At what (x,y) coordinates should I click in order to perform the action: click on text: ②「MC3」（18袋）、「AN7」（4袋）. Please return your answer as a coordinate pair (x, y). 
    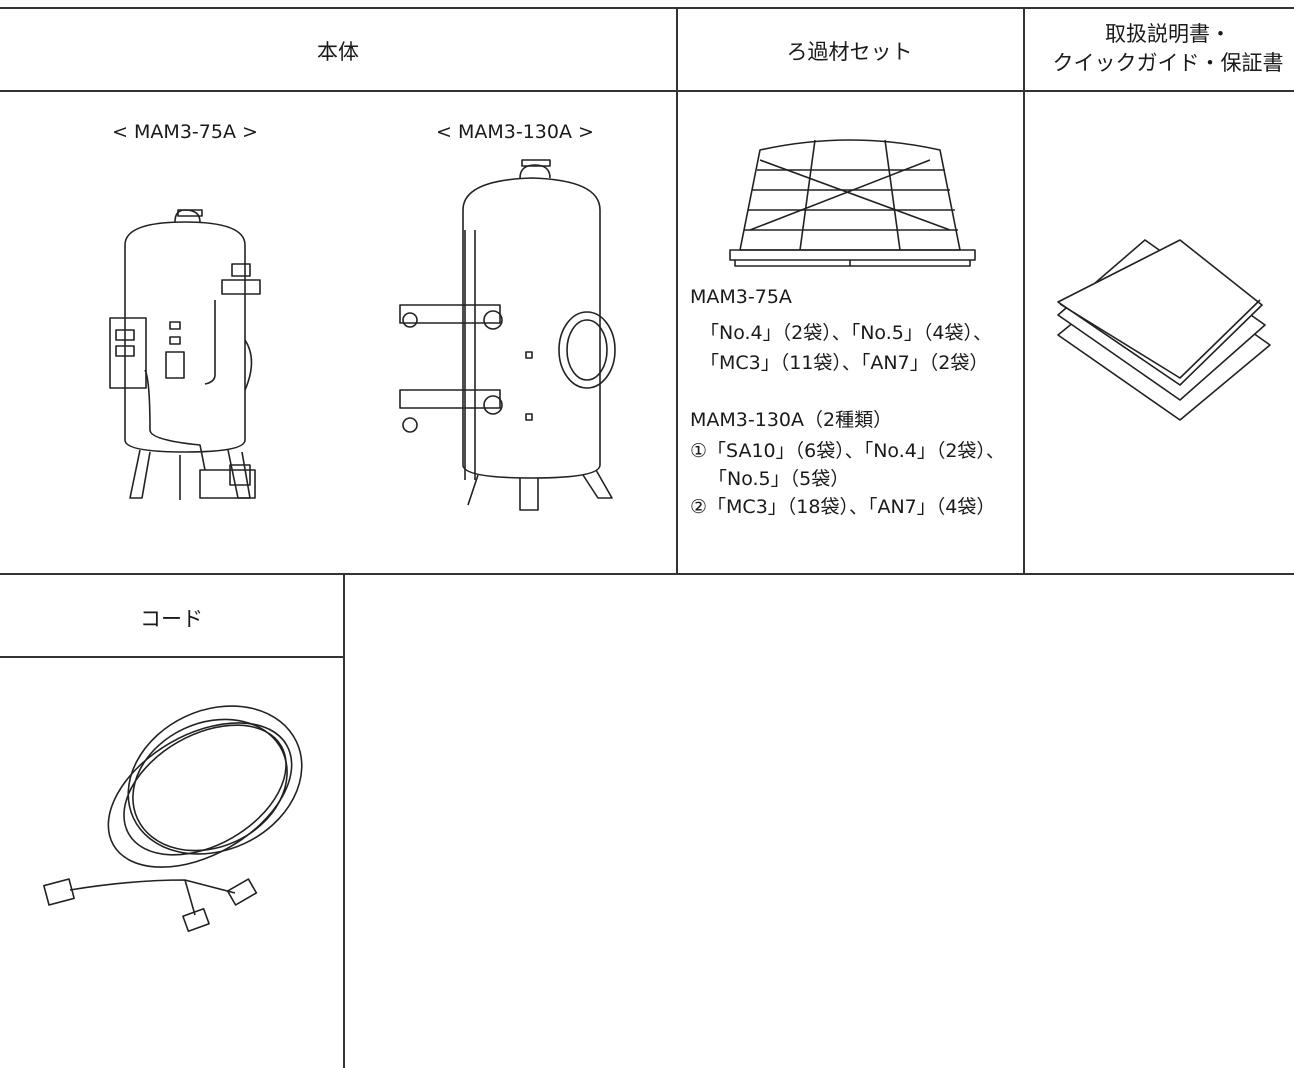
    Looking at the image, I should click on (843, 507).